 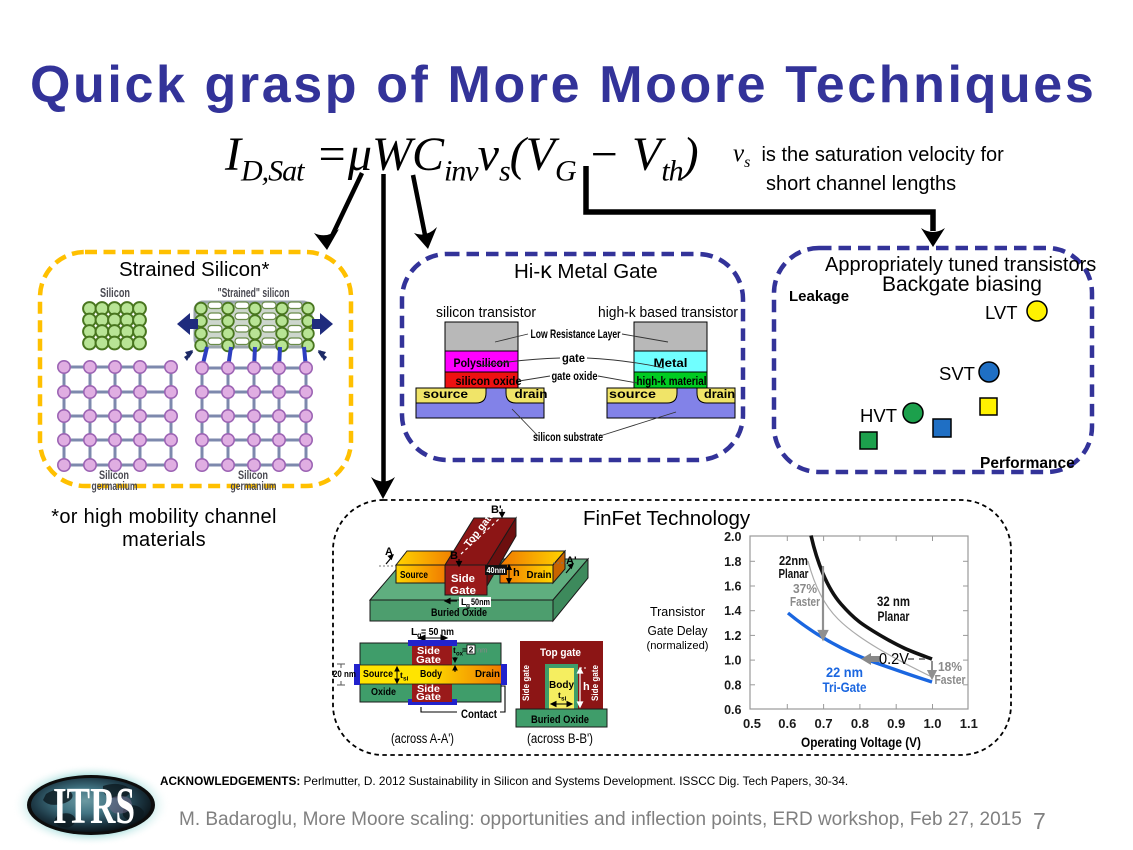 What do you see at coordinates (576, 334) in the screenshot?
I see `svg-text: Low Resistance Layer` at bounding box center [576, 334].